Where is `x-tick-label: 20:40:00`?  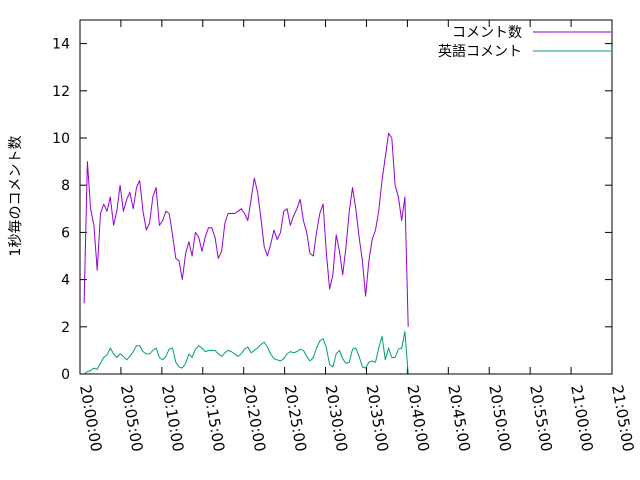
x-tick-label: 20:40:00 is located at coordinates (417, 418).